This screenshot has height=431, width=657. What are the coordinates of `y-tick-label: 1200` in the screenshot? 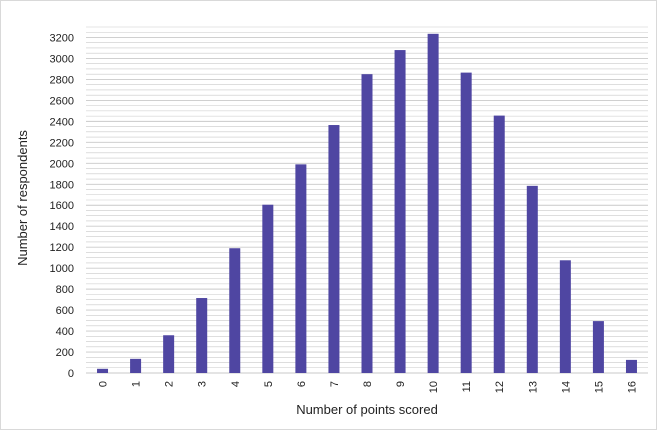 It's located at (62, 248).